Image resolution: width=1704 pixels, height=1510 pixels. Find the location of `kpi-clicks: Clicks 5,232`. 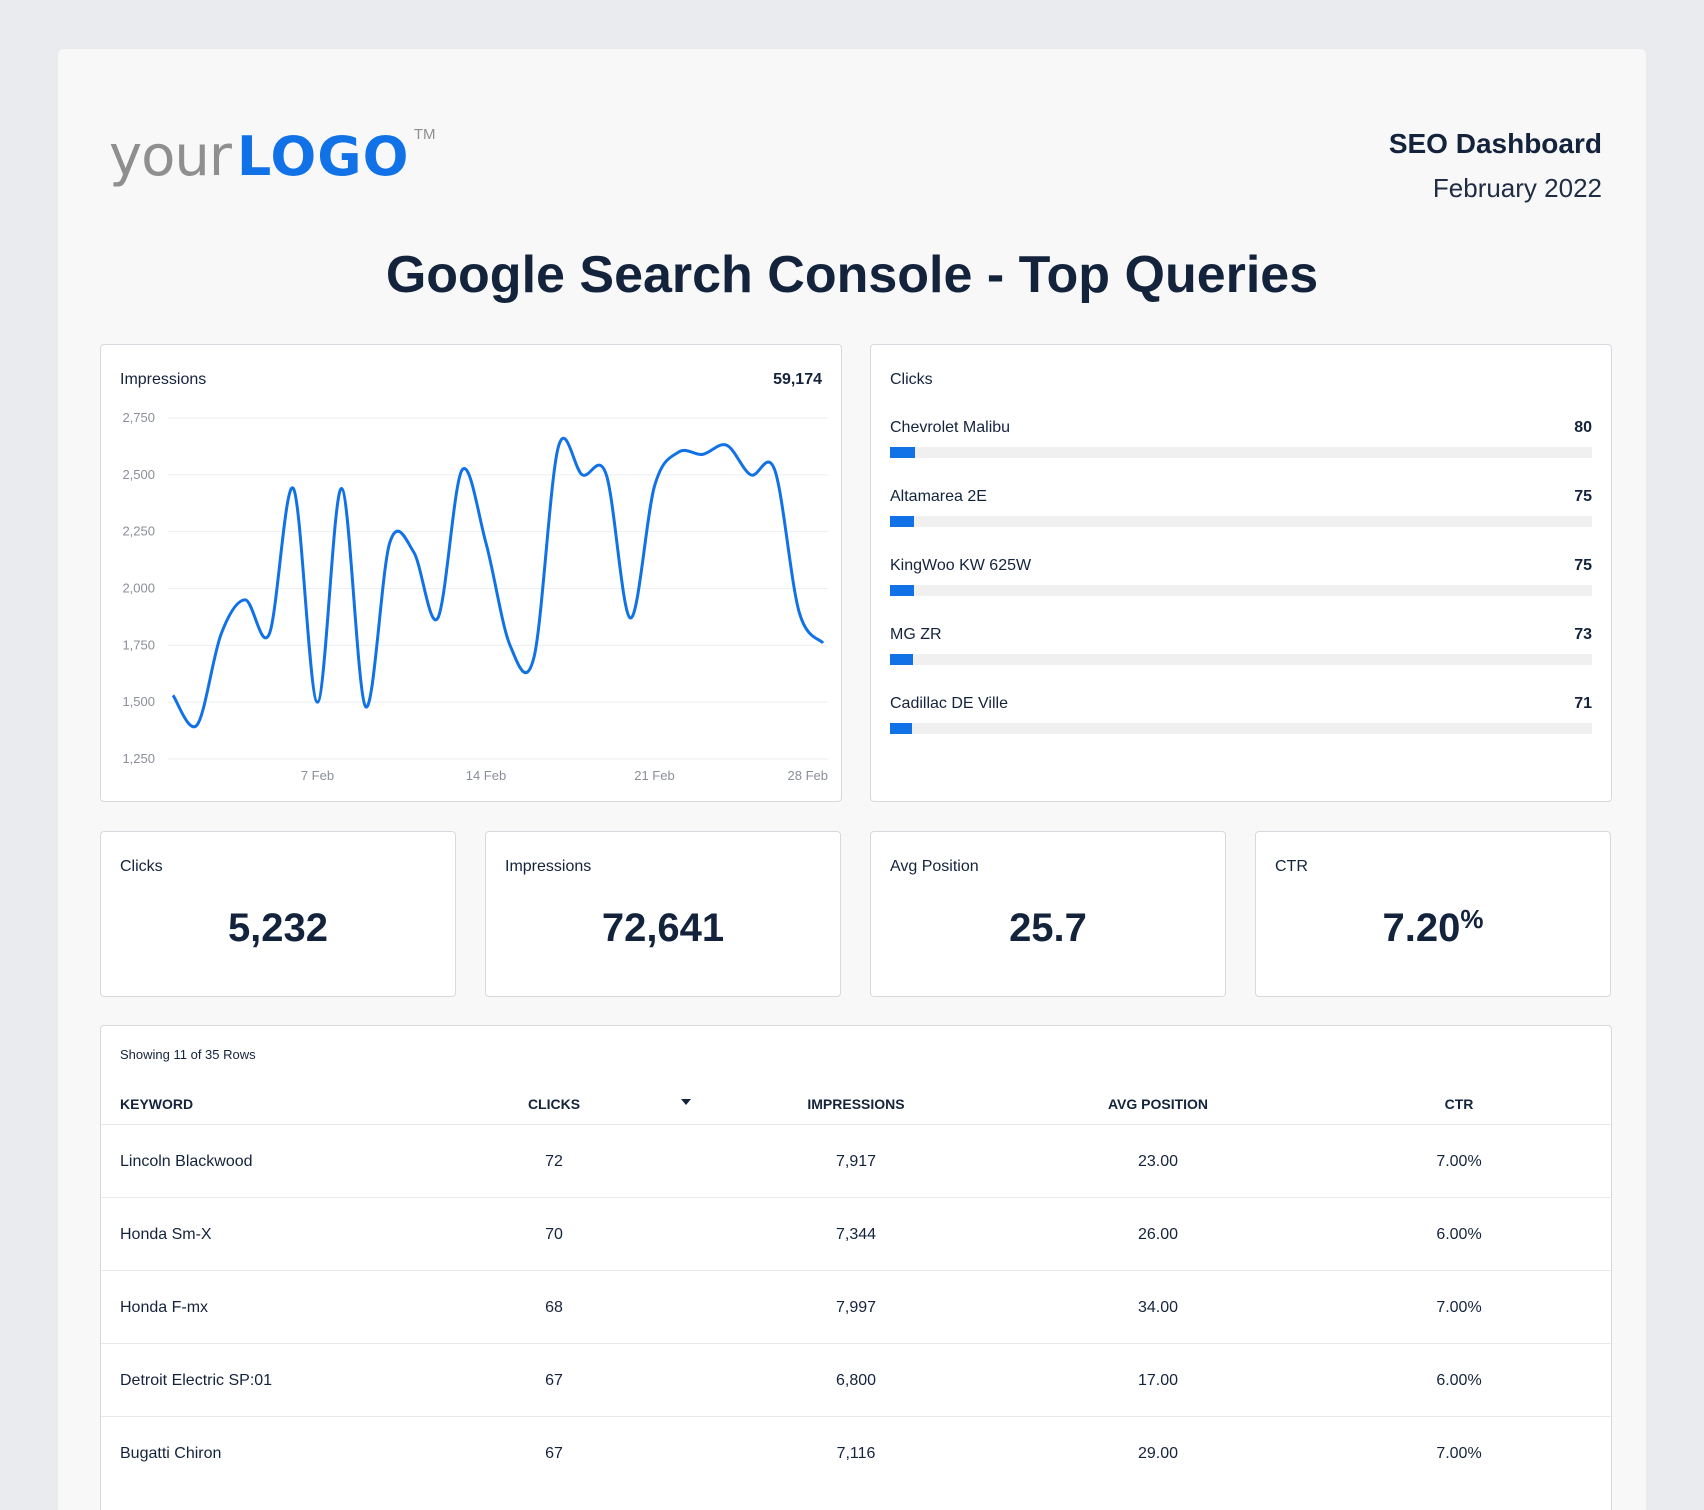

kpi-clicks: Clicks 5,232 is located at coordinates (278, 914).